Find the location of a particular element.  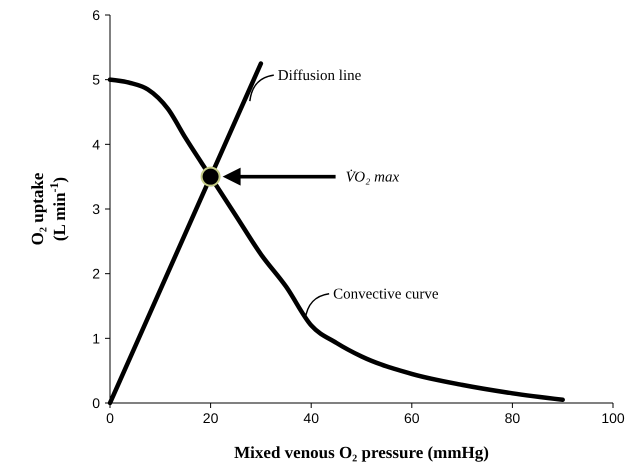

y-tick-label: 2 is located at coordinates (96, 274).